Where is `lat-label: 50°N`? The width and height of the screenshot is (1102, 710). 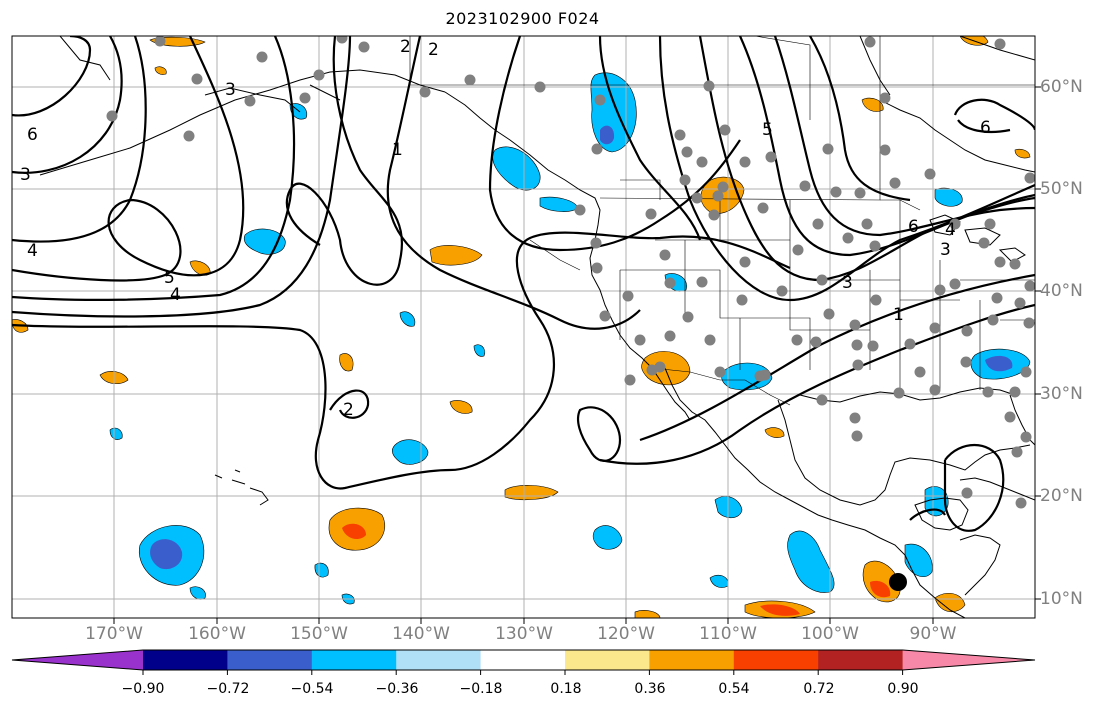 lat-label: 50°N is located at coordinates (1061, 189).